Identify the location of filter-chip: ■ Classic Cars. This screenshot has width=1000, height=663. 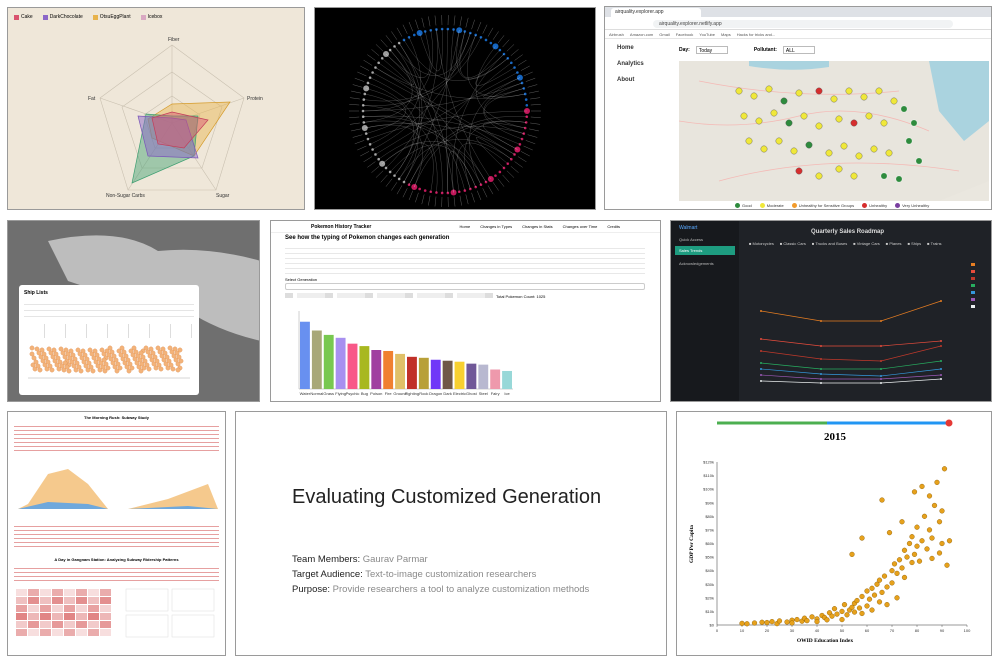
(792, 243).